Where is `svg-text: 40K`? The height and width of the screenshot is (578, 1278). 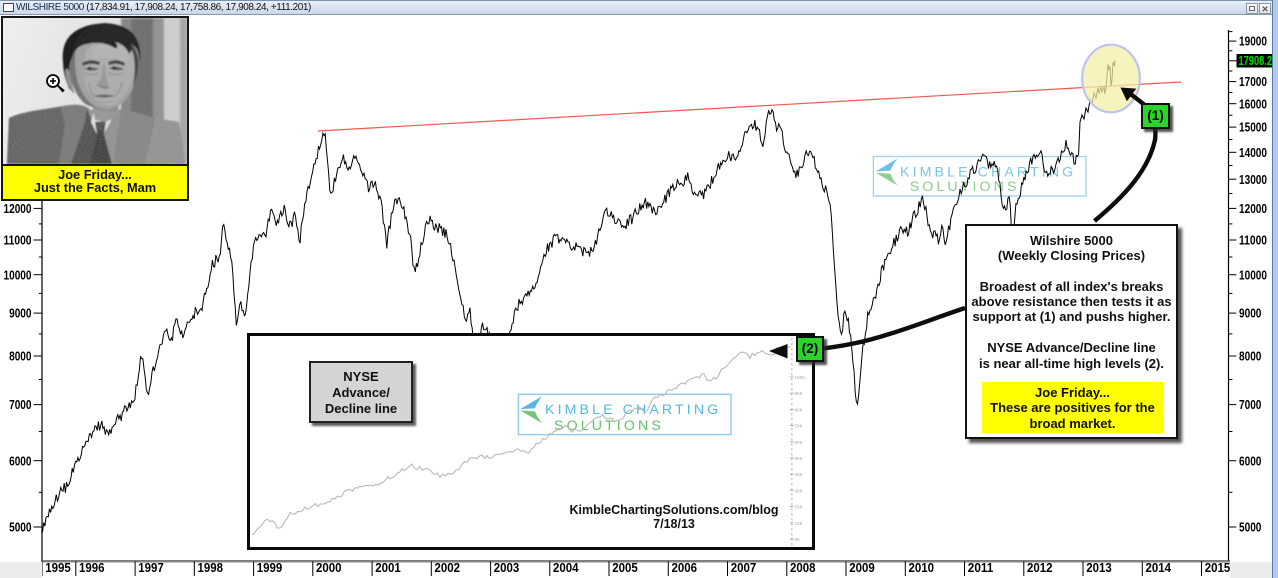
svg-text: 40K is located at coordinates (799, 474).